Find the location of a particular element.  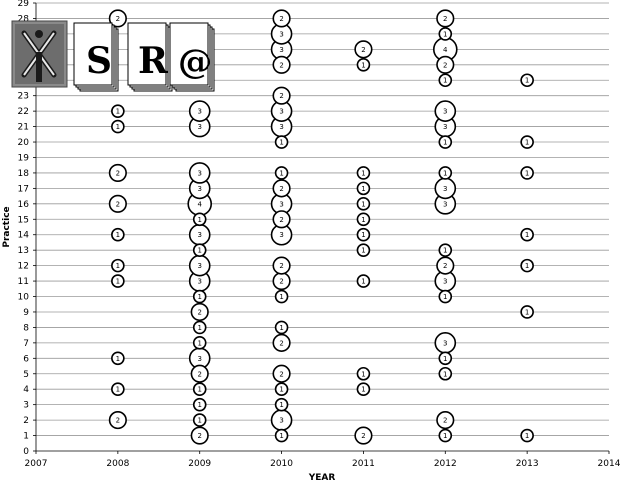

logo-letter: S is located at coordinates (99, 61).